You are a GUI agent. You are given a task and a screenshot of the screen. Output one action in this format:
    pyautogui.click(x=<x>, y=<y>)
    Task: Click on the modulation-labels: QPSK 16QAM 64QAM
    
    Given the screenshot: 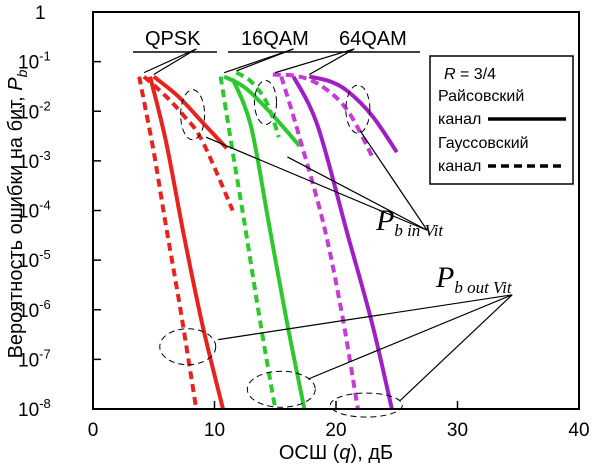 What is the action you would take?
    pyautogui.click(x=276, y=40)
    